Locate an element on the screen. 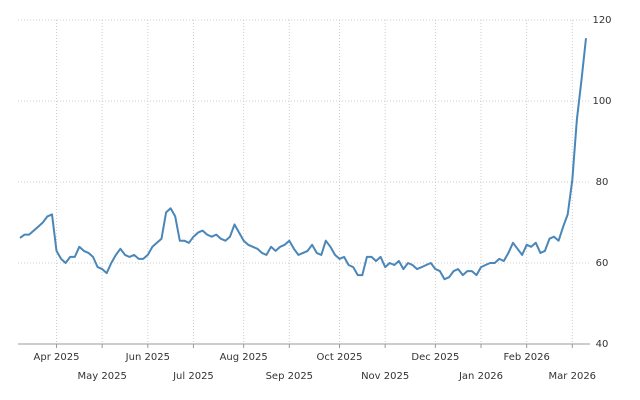 The width and height of the screenshot is (640, 400). y-tick-label: 80 is located at coordinates (602, 182).